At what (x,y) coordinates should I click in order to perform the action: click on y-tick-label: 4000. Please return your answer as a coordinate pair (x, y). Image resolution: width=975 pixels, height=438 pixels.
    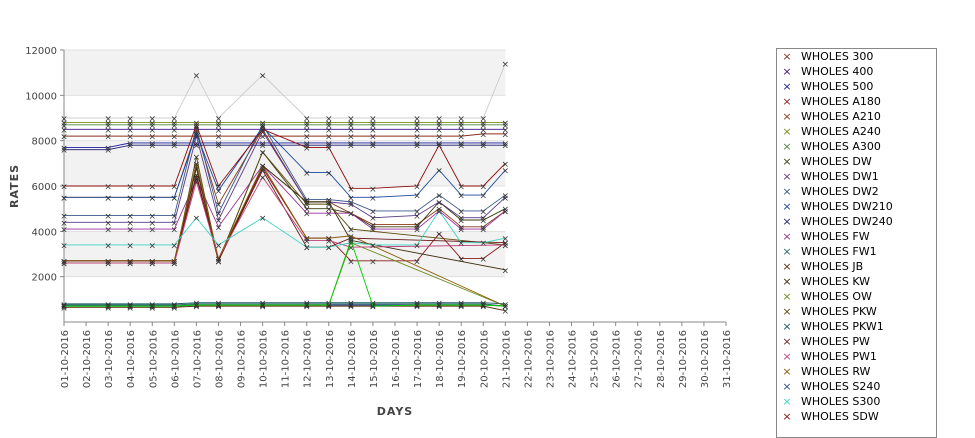
    Looking at the image, I should click on (44, 232).